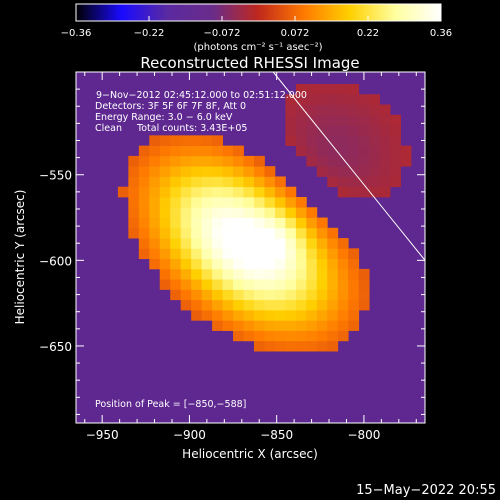  Describe the element at coordinates (295, 33) in the screenshot. I see `colorbar-tick-label: 0.072` at that location.